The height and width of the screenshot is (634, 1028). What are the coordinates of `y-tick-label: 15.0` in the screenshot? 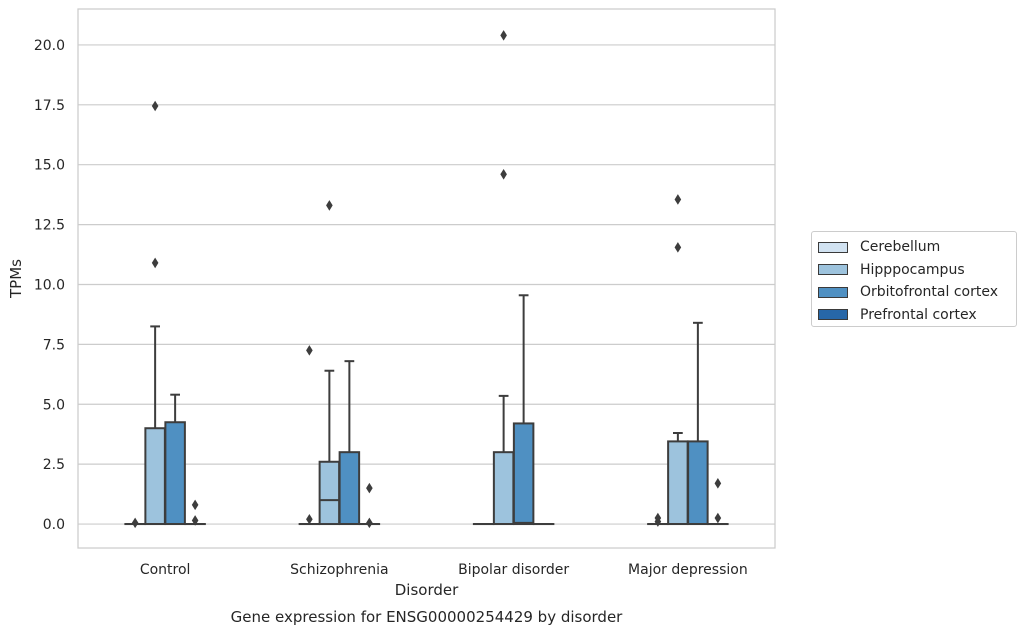 It's located at (49, 166).